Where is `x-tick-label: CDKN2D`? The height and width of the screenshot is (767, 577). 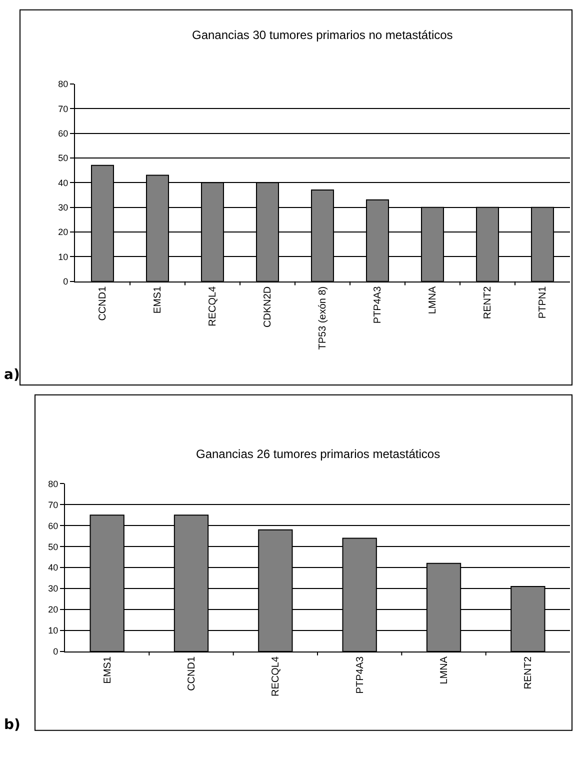 x-tick-label: CDKN2D is located at coordinates (268, 307).